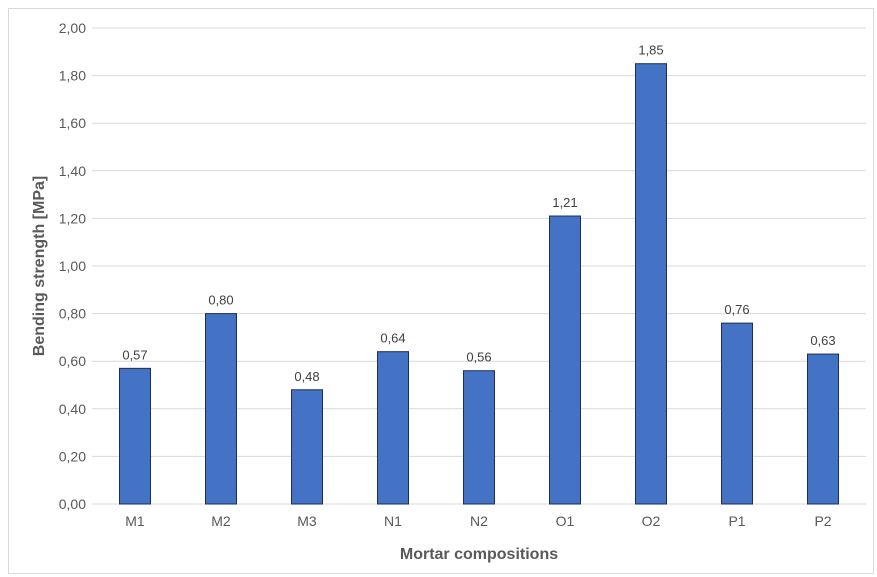 This screenshot has width=877, height=577. I want to click on x-tick-labels: M1 M2 M3 N1 N2 O1 O2 P1 P2, so click(478, 521).